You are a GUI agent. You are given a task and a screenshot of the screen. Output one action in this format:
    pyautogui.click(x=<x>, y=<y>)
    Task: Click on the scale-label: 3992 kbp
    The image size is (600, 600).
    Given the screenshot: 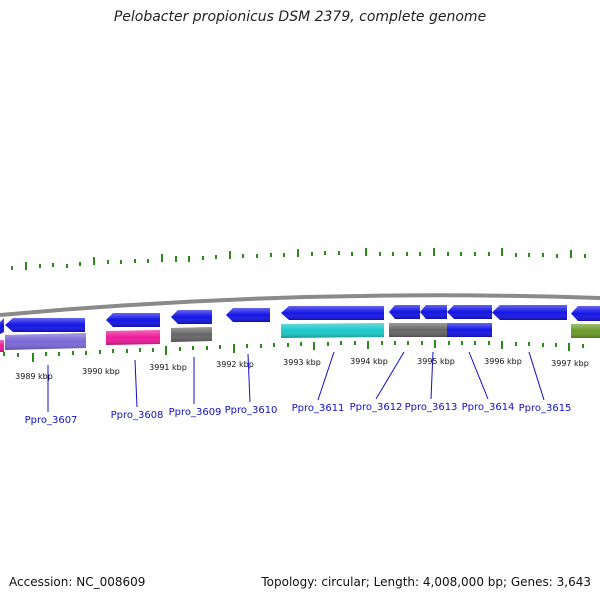 What is the action you would take?
    pyautogui.click(x=235, y=364)
    